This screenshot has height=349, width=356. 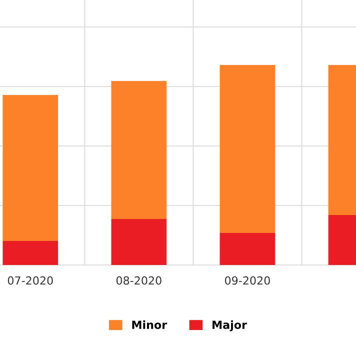 What do you see at coordinates (30, 280) in the screenshot?
I see `x-tick-label: 07-2020` at bounding box center [30, 280].